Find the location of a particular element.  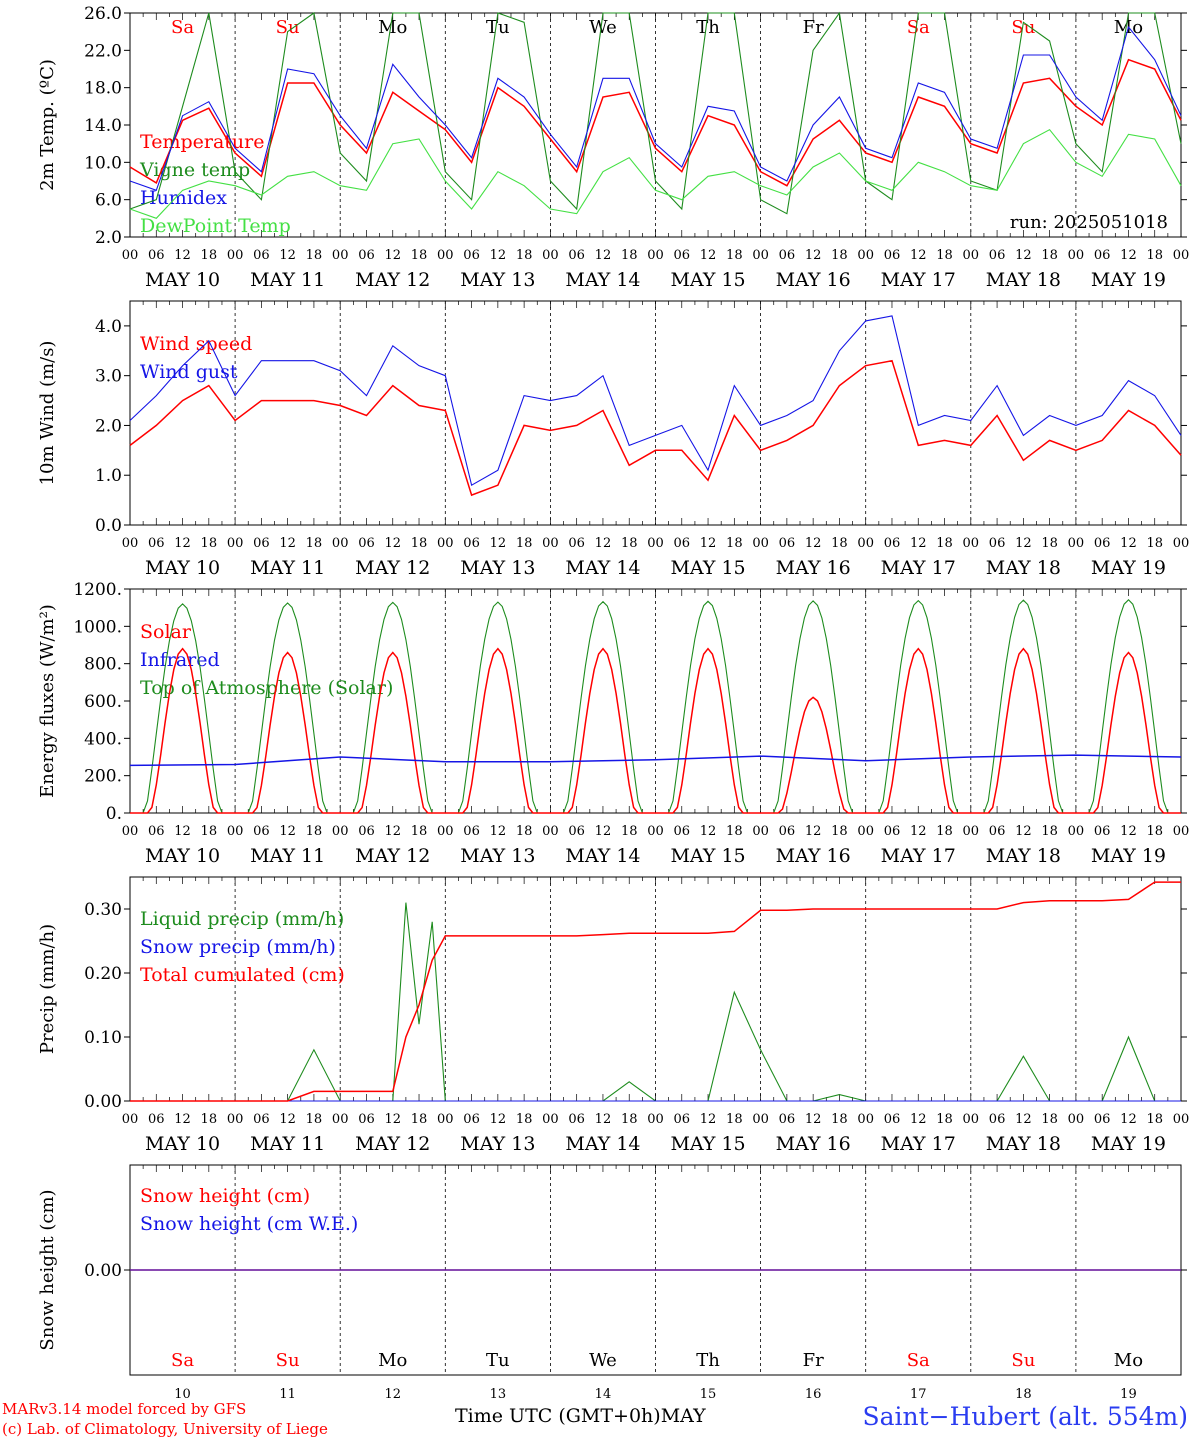

series-line-temperature is located at coordinates (655, 122).